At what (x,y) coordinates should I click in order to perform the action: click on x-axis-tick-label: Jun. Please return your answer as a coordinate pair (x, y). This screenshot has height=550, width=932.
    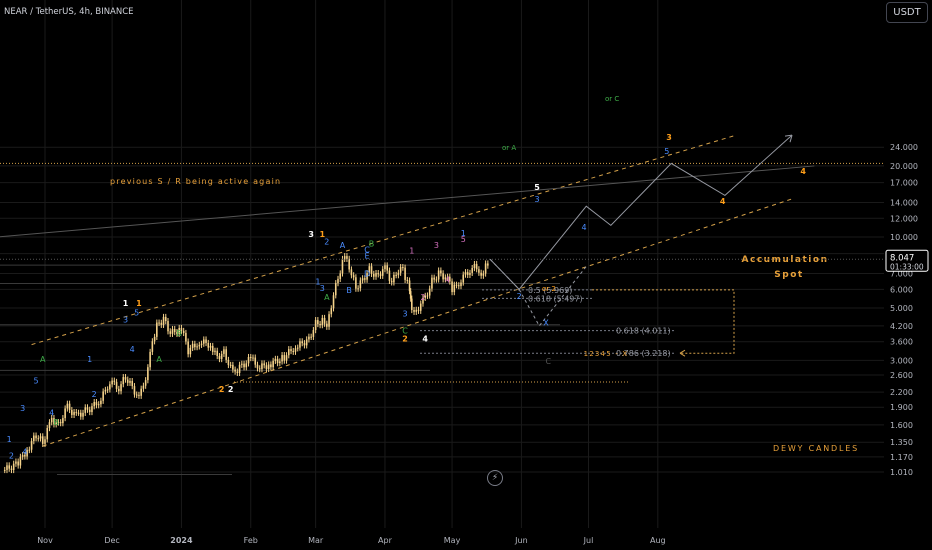
    Looking at the image, I should click on (521, 540).